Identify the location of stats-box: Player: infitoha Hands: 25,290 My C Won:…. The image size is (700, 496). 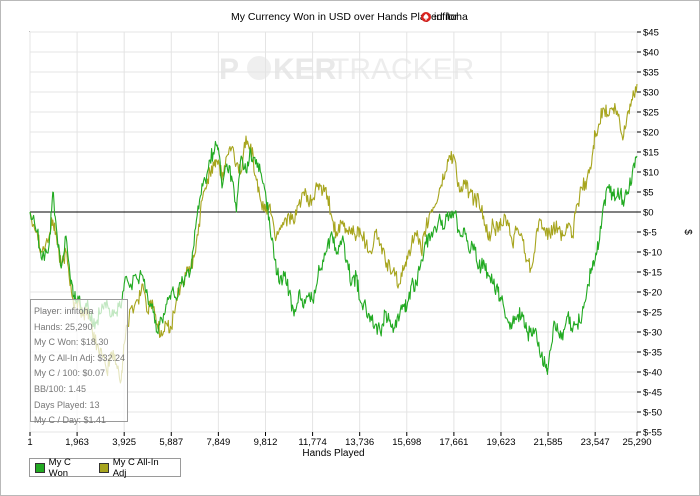
(79, 362).